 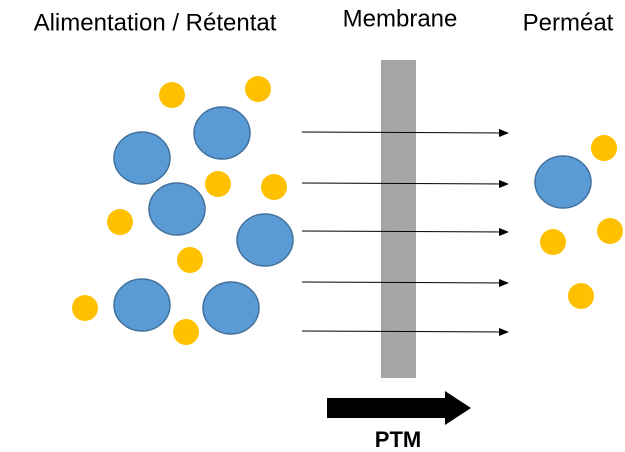 I want to click on membrane-label: Membrane, so click(x=400, y=18).